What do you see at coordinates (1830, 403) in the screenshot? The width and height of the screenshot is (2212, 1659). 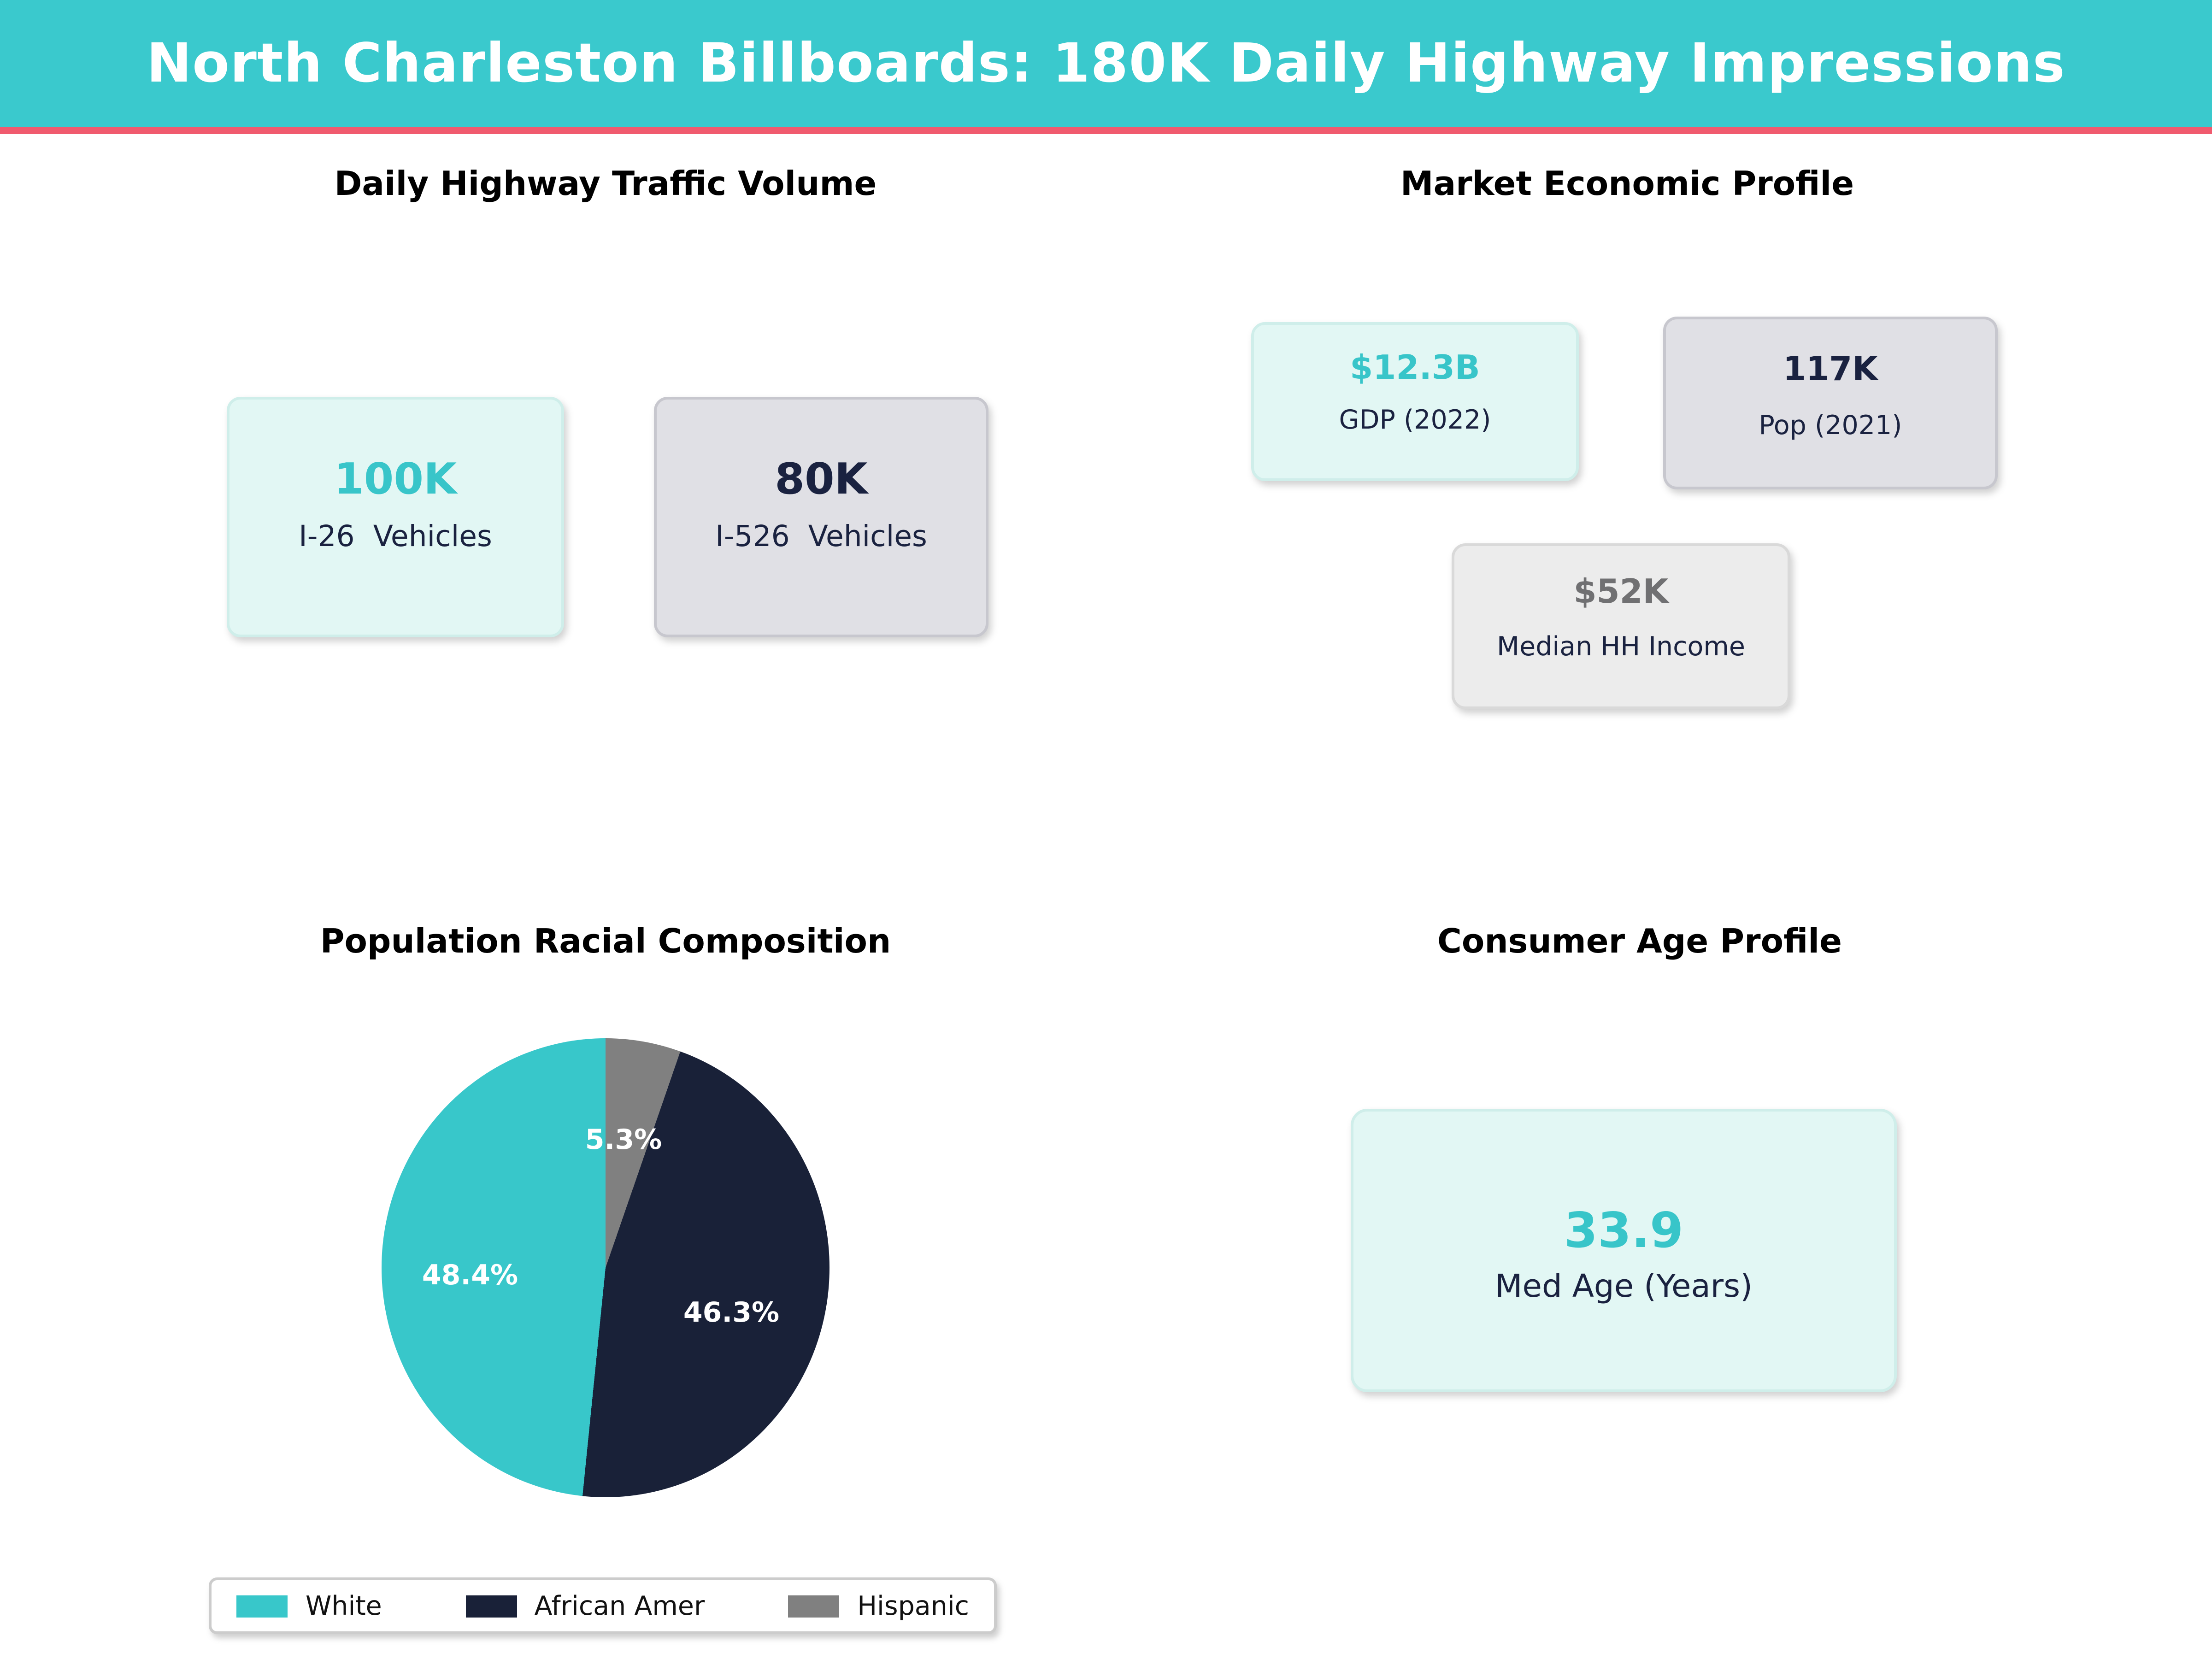 I see `stat-card-population: 117K Pop (2021)` at bounding box center [1830, 403].